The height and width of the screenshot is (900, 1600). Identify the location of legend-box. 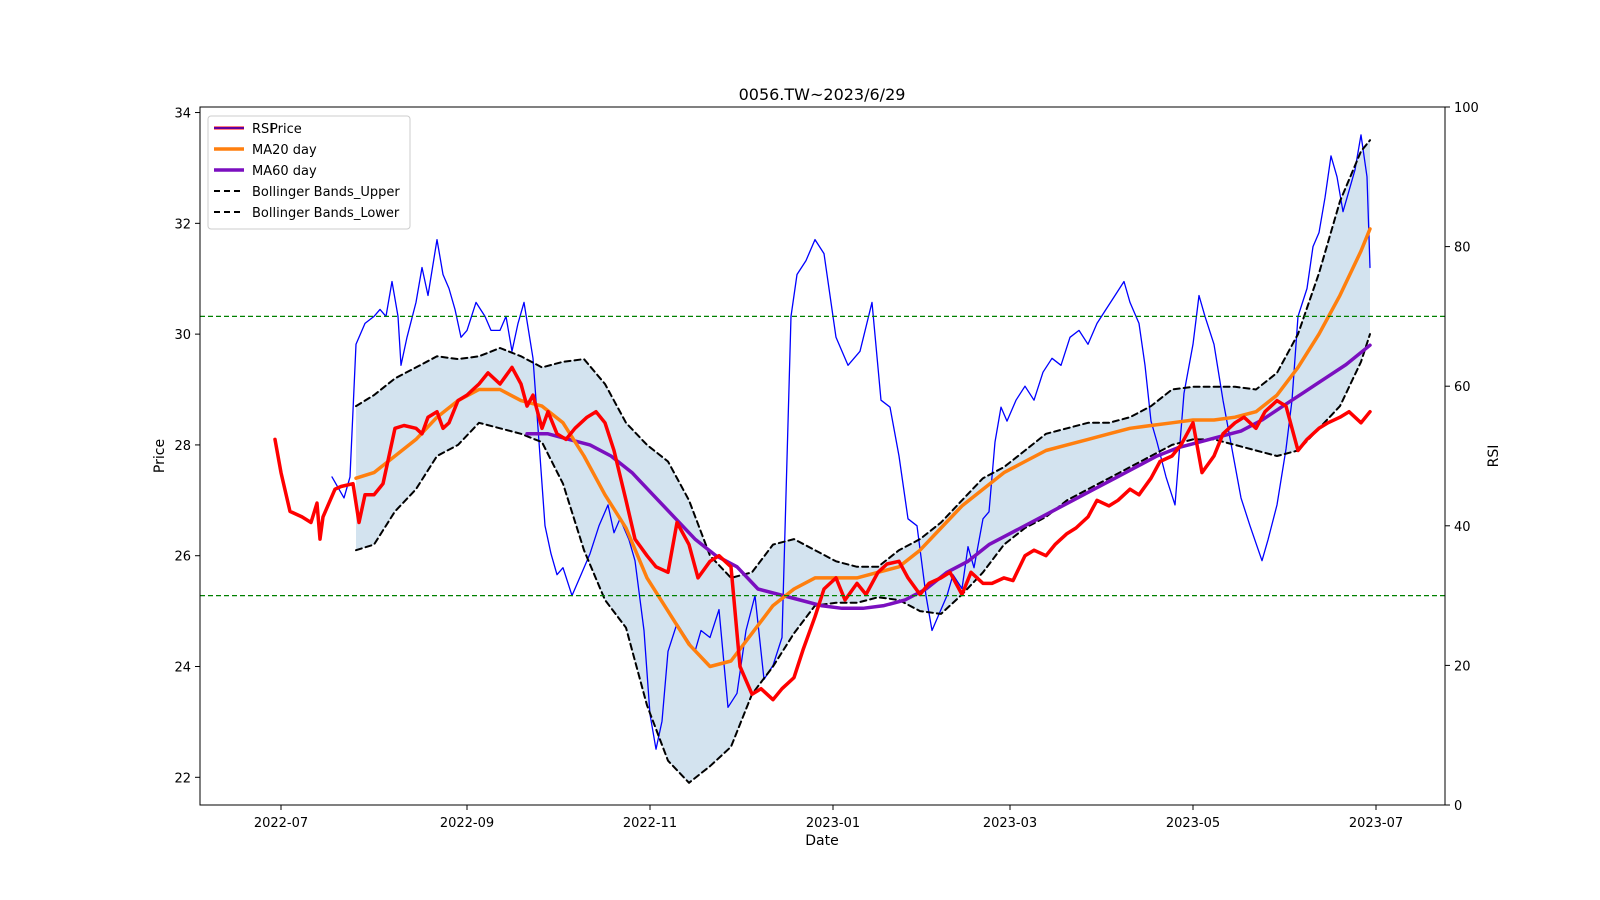
(309, 172).